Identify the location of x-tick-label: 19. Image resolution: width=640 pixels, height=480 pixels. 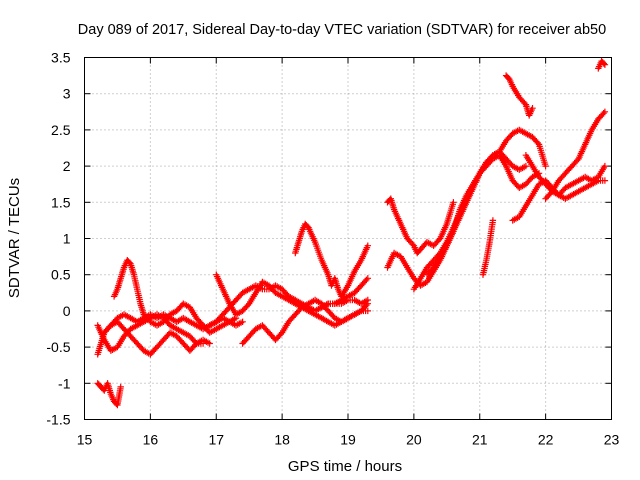
(348, 440).